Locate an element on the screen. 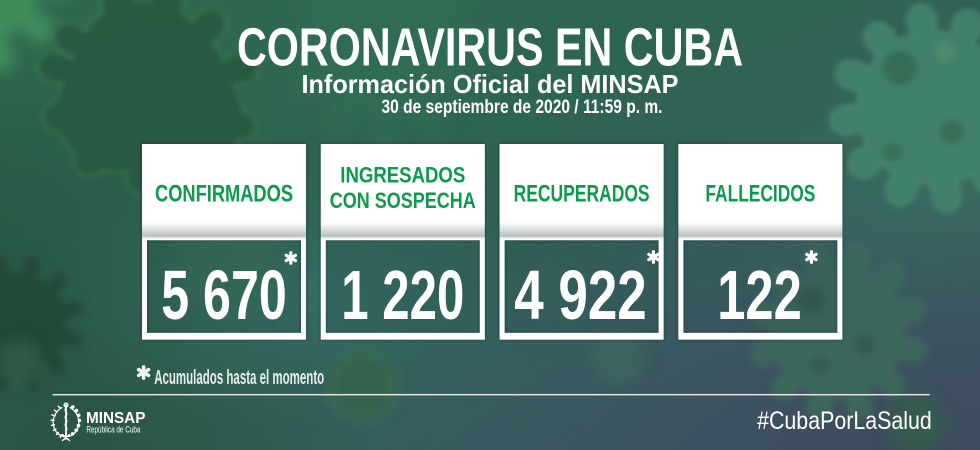 The image size is (980, 450). svg-text: CON SOSPECHA is located at coordinates (403, 200).